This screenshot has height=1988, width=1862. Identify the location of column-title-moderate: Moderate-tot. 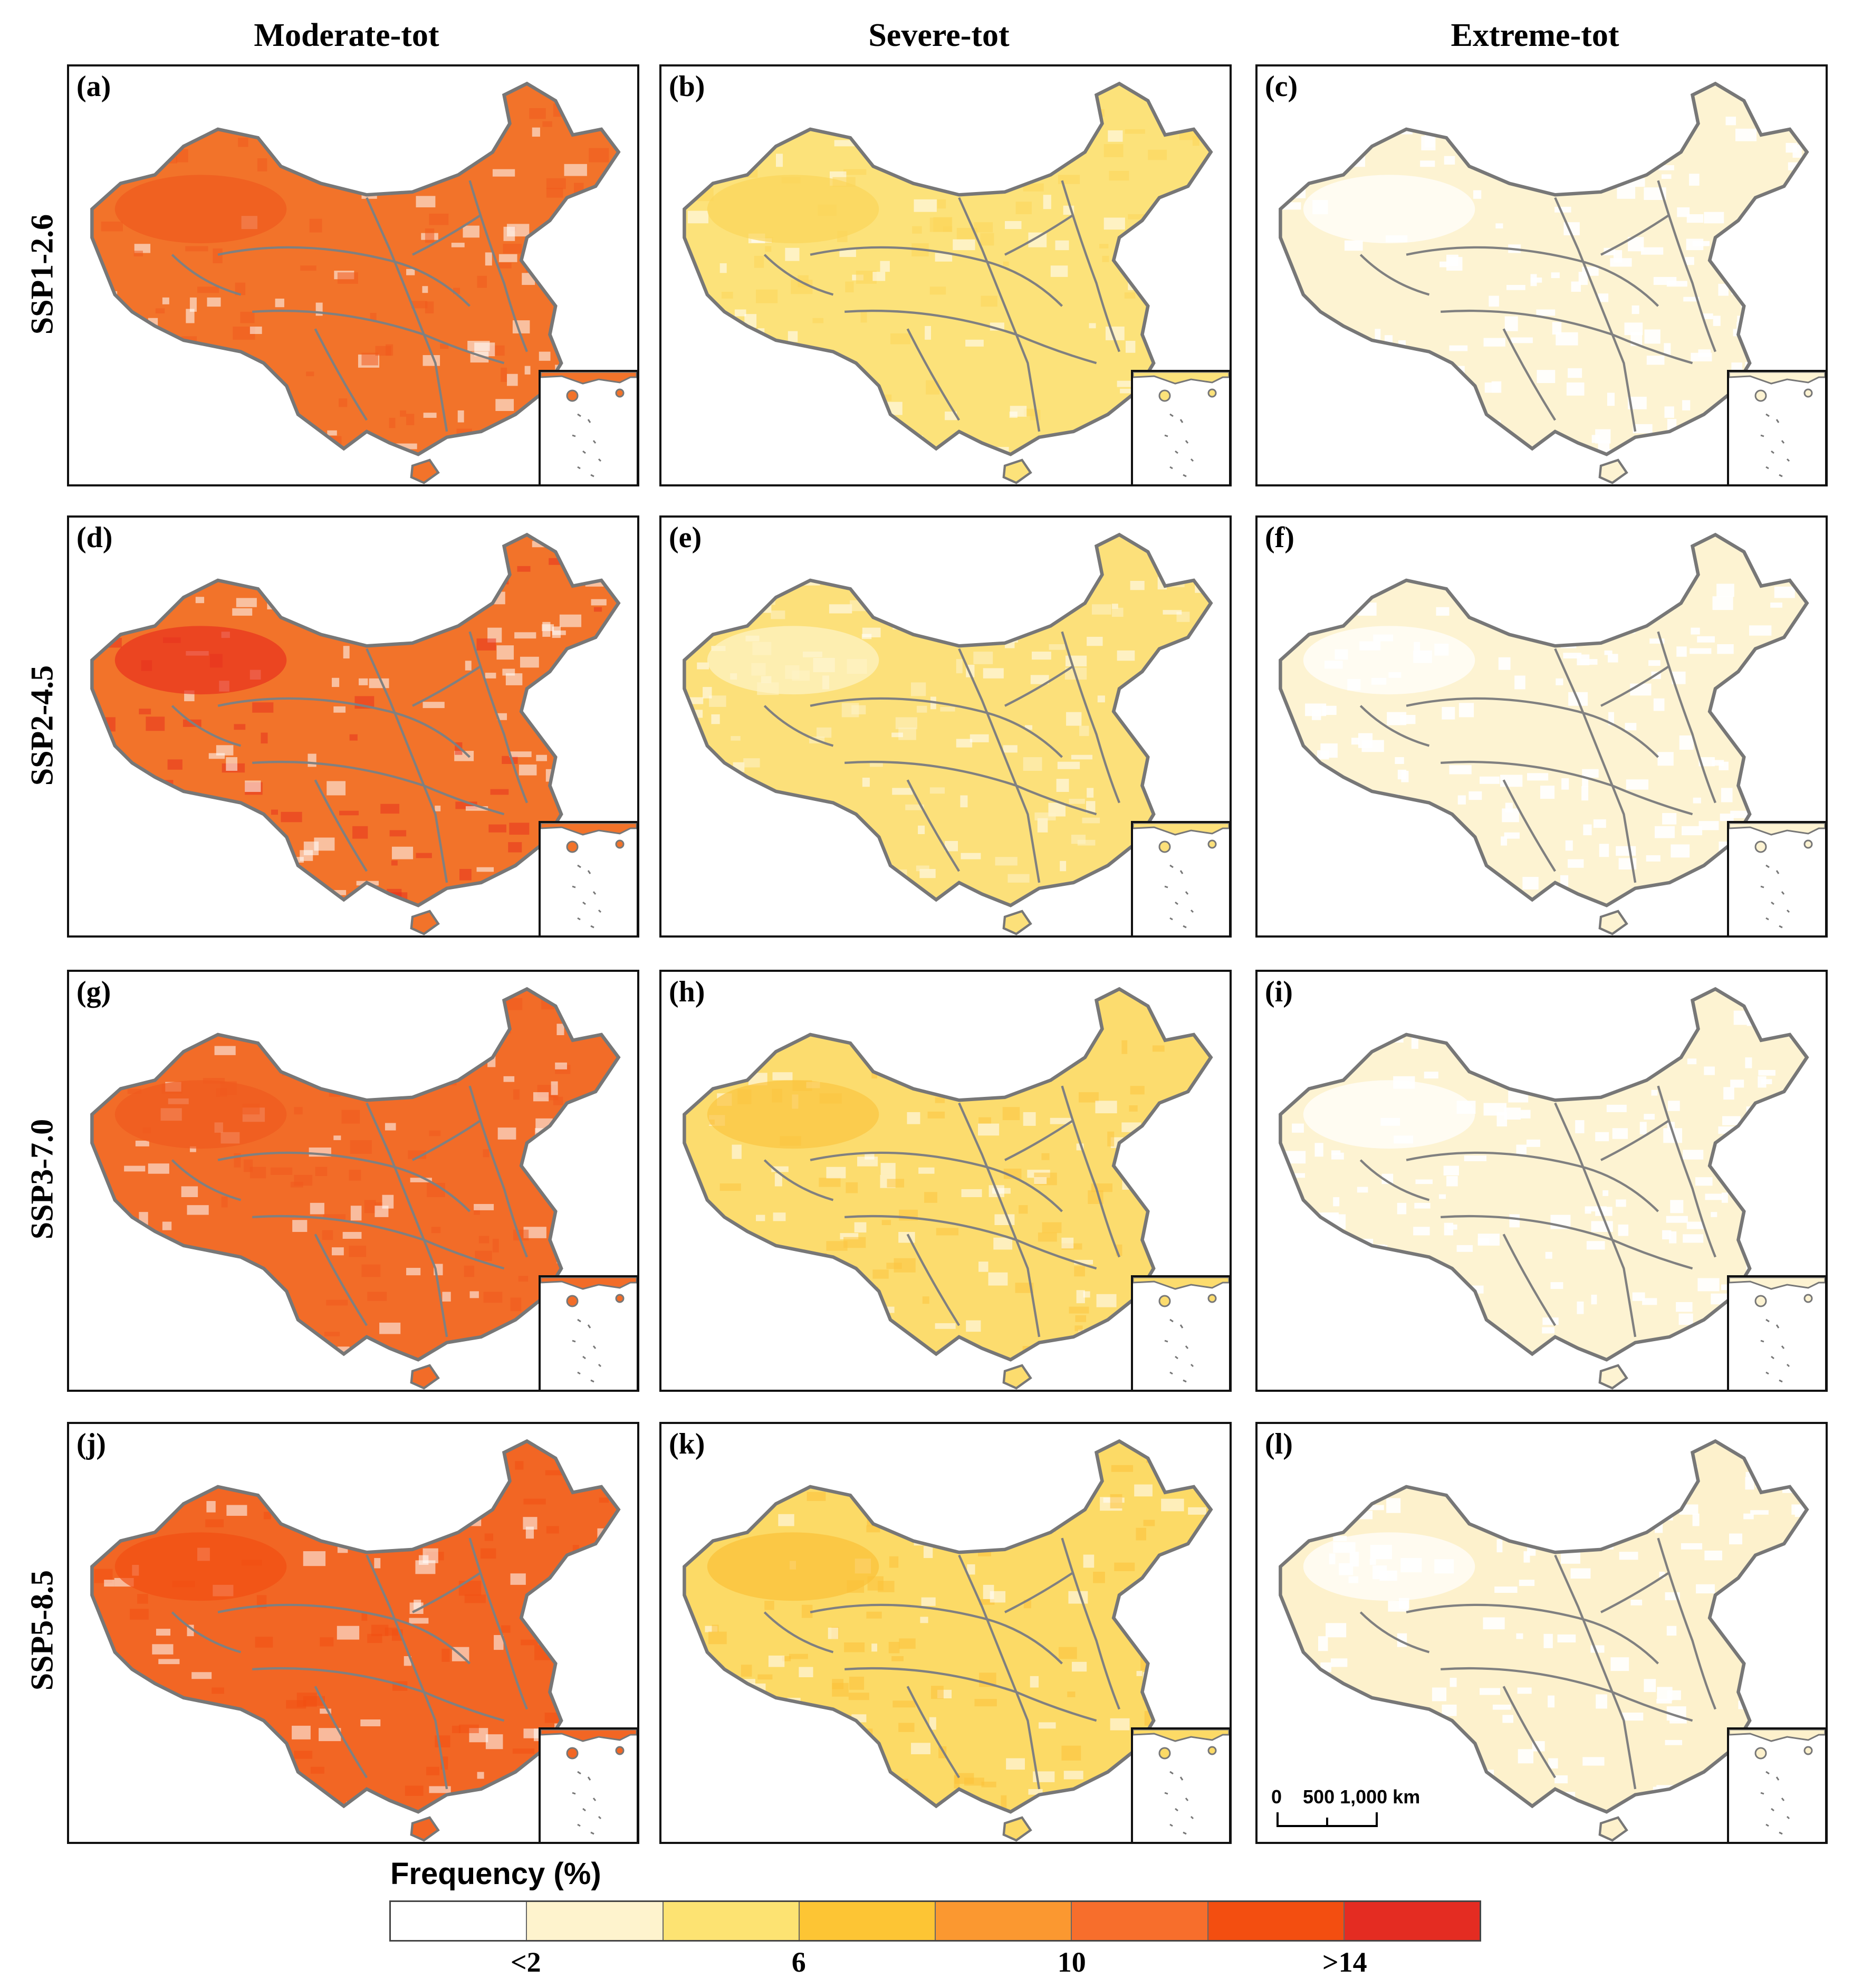
(347, 35).